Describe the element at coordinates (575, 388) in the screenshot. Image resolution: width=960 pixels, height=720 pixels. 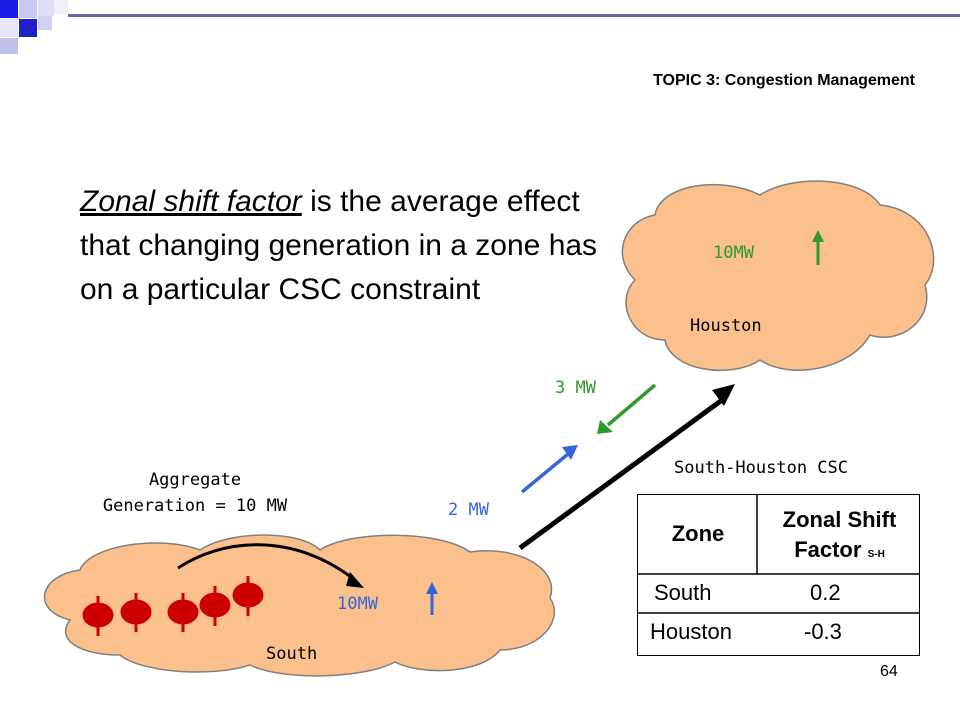
I see `green-flow-label: 3 MW` at that location.